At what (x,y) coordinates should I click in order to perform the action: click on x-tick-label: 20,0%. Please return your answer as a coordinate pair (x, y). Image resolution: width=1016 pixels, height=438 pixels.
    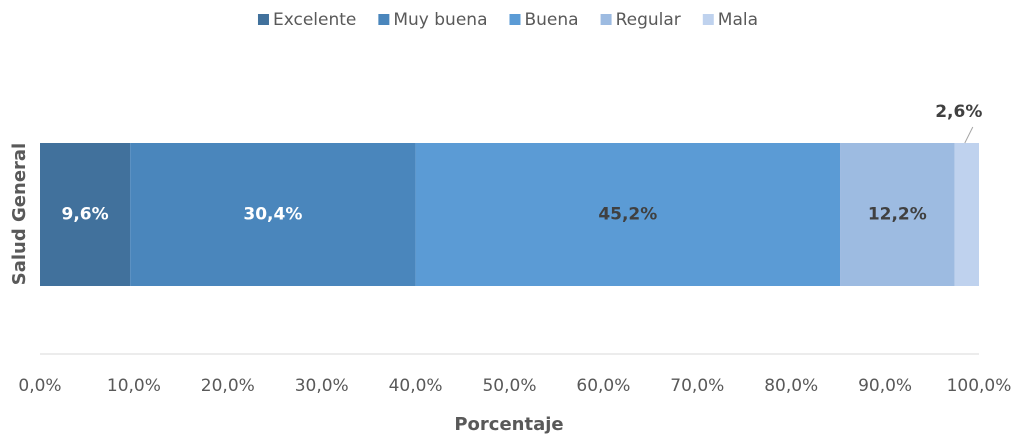
    Looking at the image, I should click on (228, 386).